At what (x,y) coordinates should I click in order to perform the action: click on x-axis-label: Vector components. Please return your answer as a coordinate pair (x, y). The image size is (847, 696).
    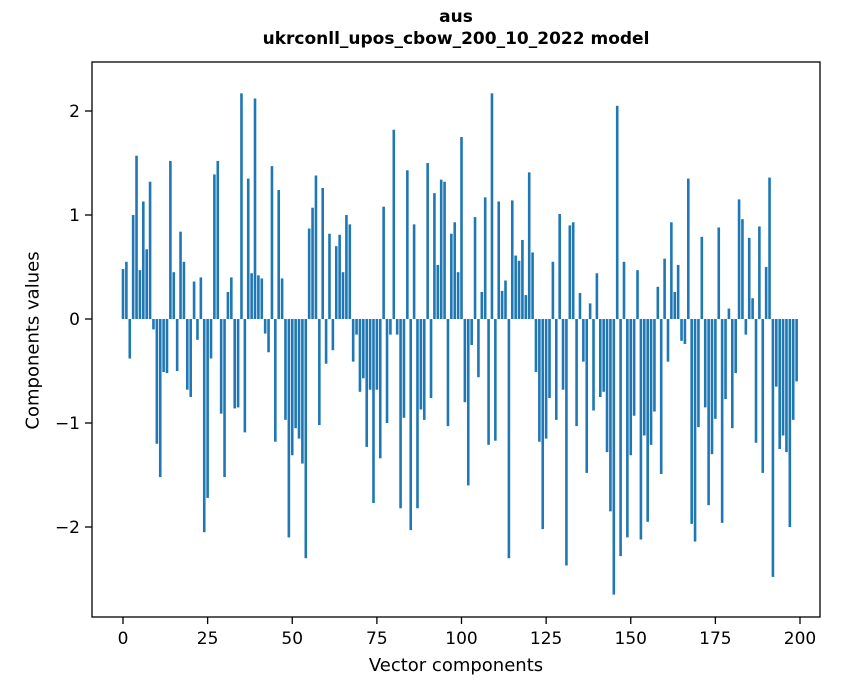
    Looking at the image, I should click on (456, 665).